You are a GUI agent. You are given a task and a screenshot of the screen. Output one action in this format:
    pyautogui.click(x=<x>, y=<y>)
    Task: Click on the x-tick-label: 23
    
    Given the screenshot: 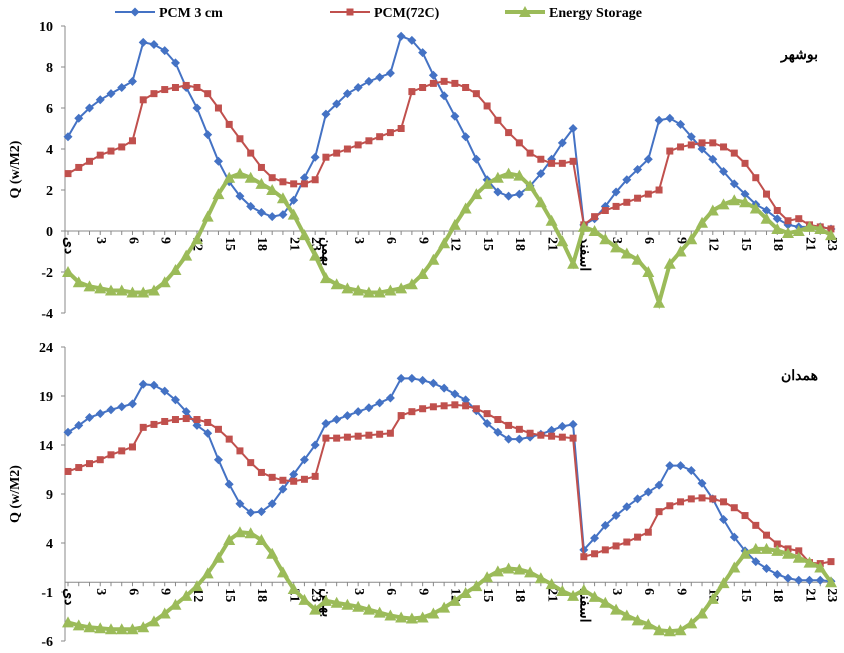 What is the action you would take?
    pyautogui.click(x=831, y=244)
    